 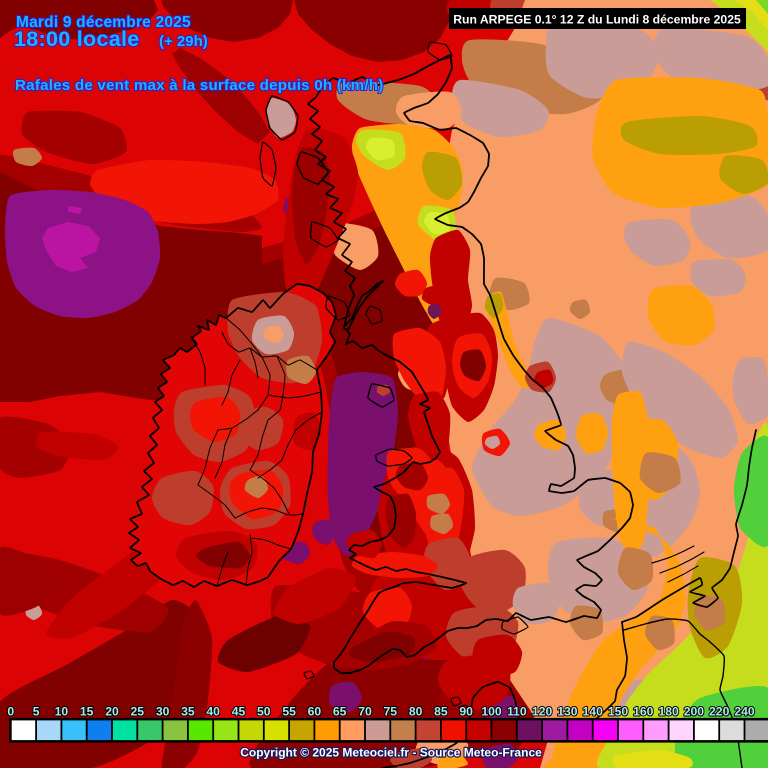 What do you see at coordinates (10, 712) in the screenshot?
I see `svg-text: 0` at bounding box center [10, 712].